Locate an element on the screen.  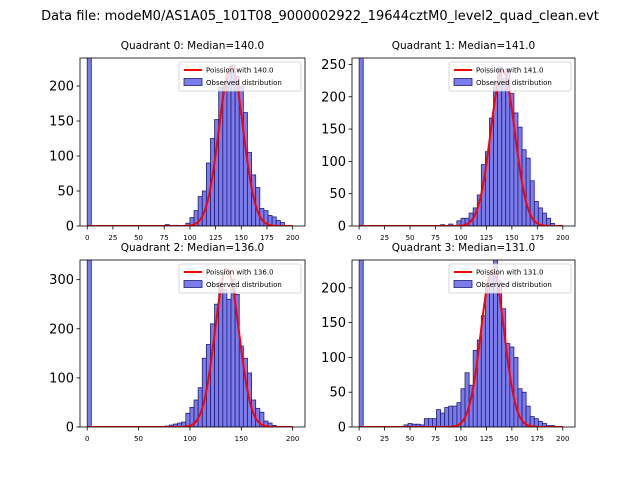
y-tick-label: 250 is located at coordinates (333, 65).